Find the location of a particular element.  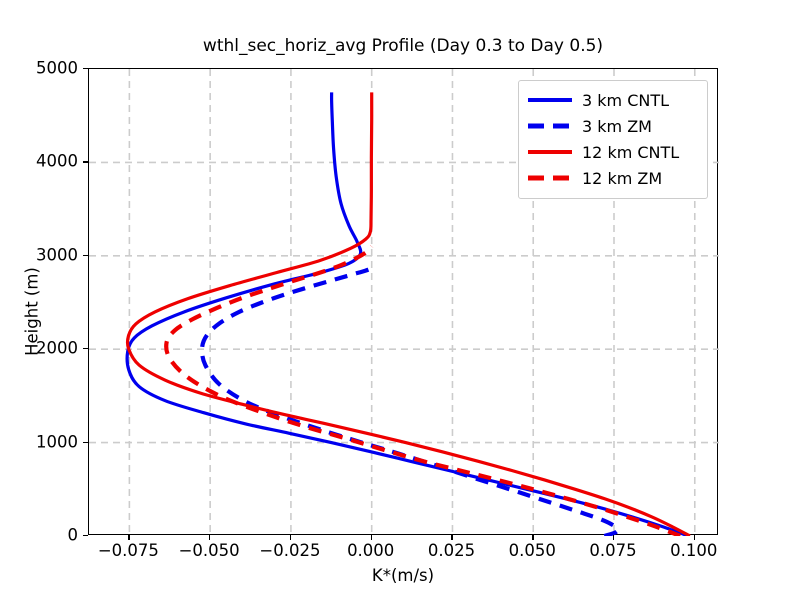

legend-label: 3 km CNTL is located at coordinates (626, 100).